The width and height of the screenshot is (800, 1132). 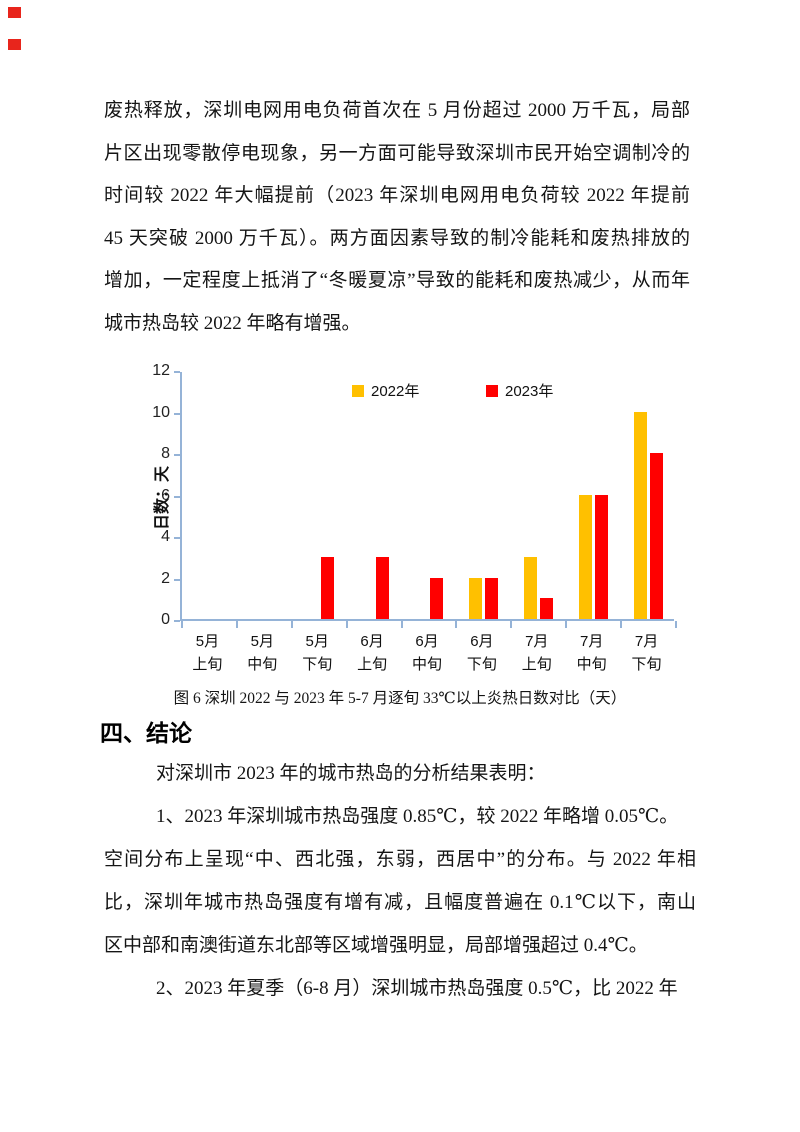 What do you see at coordinates (207, 653) in the screenshot?
I see `x-axis-category-label: 5月 上旬` at bounding box center [207, 653].